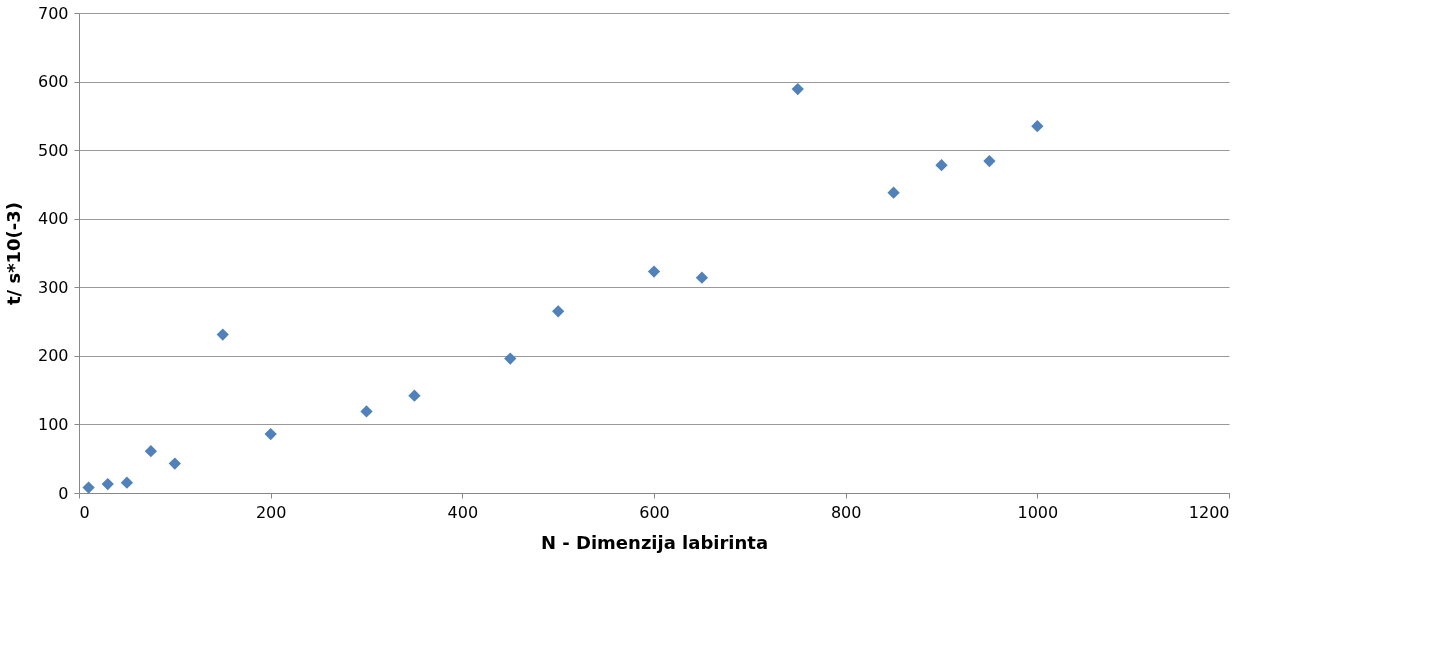  I want to click on x-tick-label: 1200, so click(1209, 512).